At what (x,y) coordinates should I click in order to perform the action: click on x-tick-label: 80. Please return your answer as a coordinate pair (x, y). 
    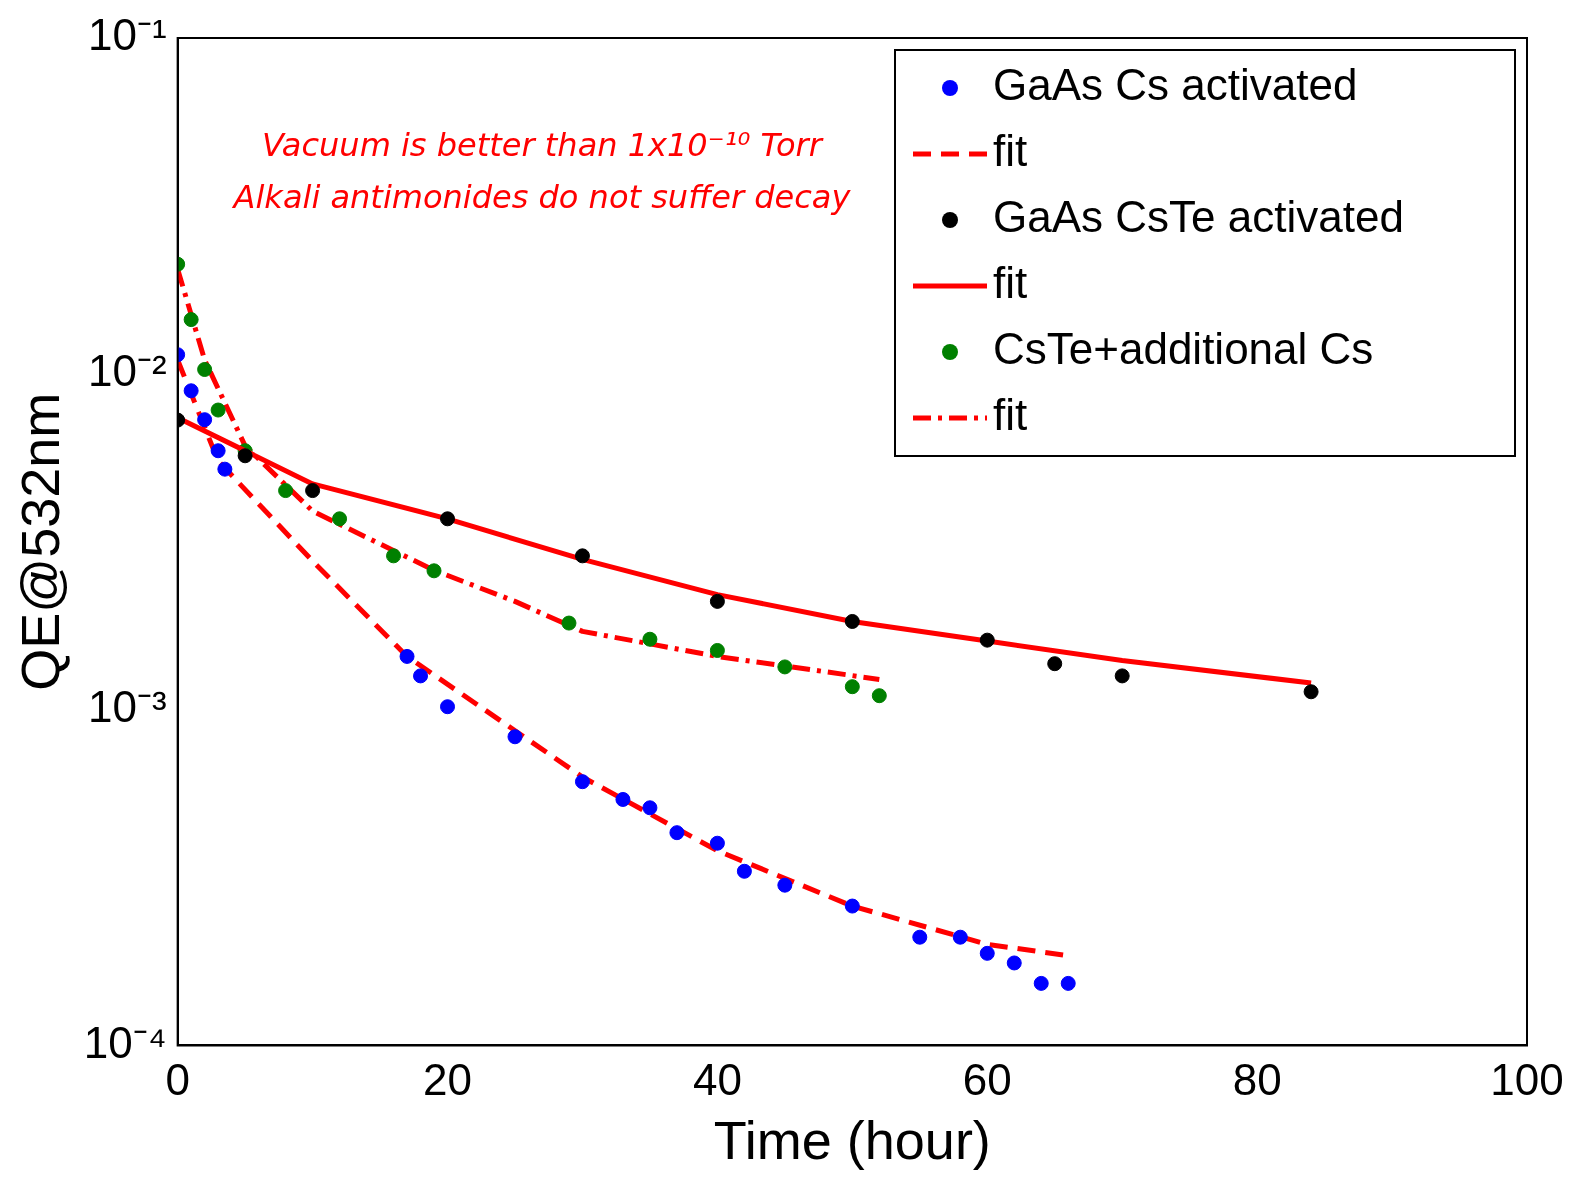
    Looking at the image, I should click on (1257, 1079).